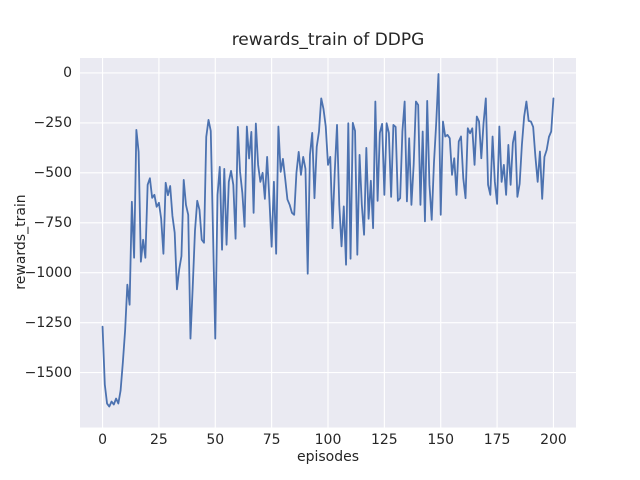 This screenshot has height=480, width=640. I want to click on x-tick-label: 100, so click(328, 440).